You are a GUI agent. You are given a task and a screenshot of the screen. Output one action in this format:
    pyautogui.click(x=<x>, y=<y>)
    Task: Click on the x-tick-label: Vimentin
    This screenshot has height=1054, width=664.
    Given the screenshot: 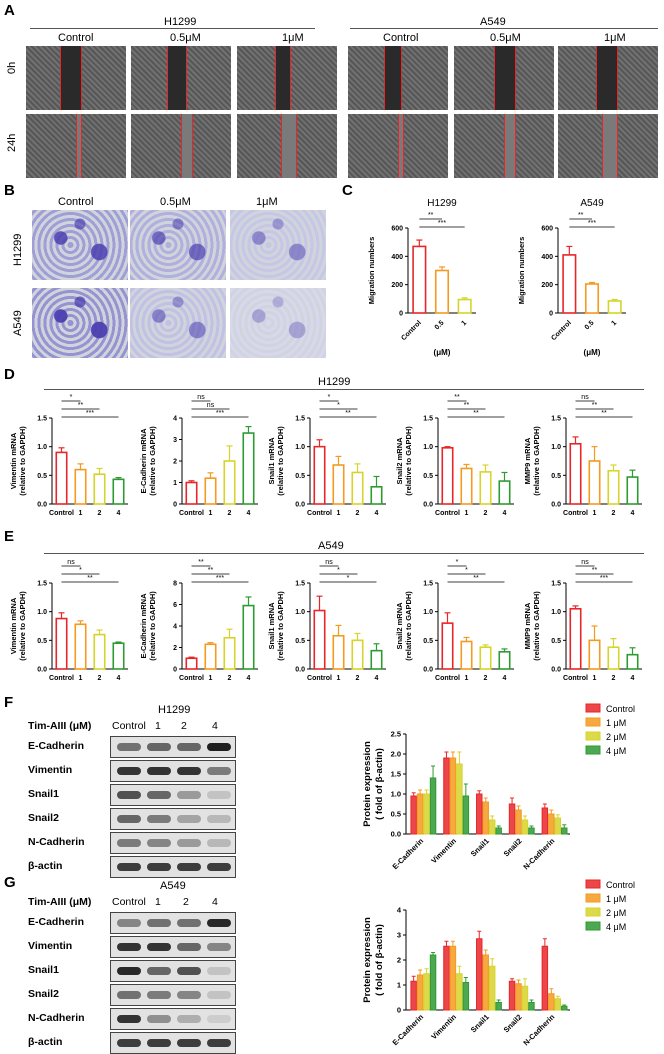 What is the action you would take?
    pyautogui.click(x=443, y=1026)
    